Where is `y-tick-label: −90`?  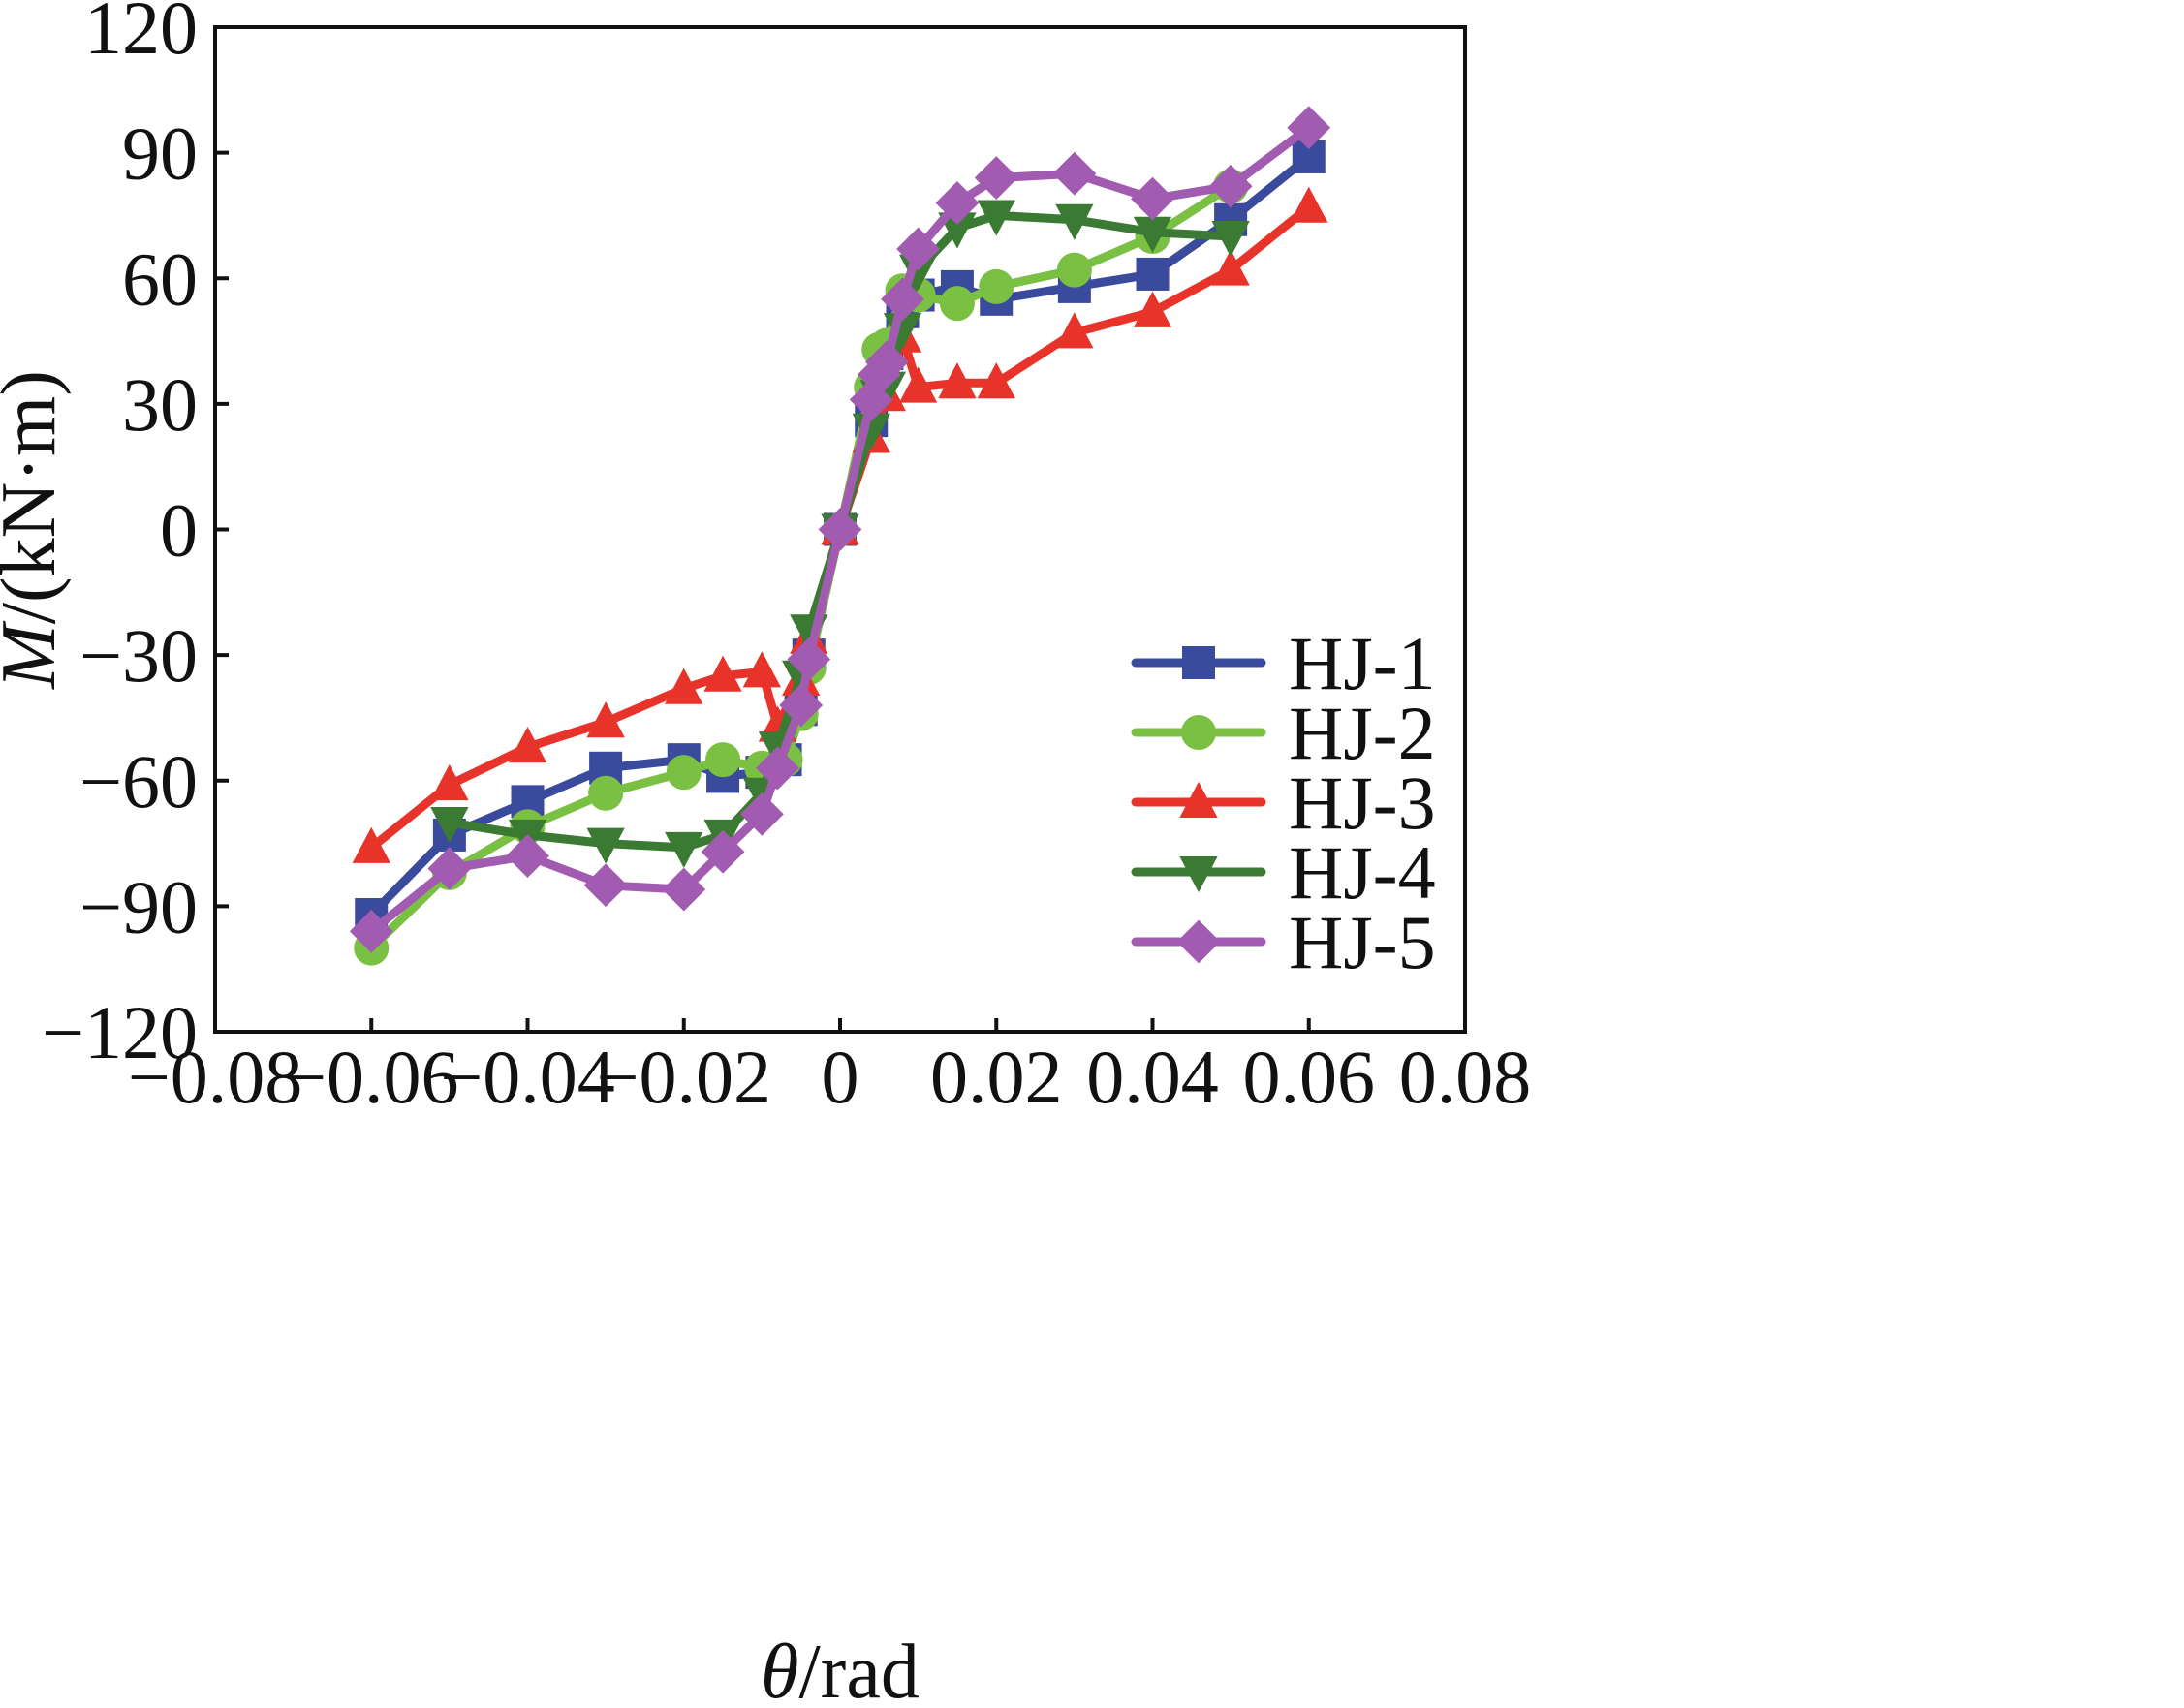 y-tick-label: −90 is located at coordinates (138, 906).